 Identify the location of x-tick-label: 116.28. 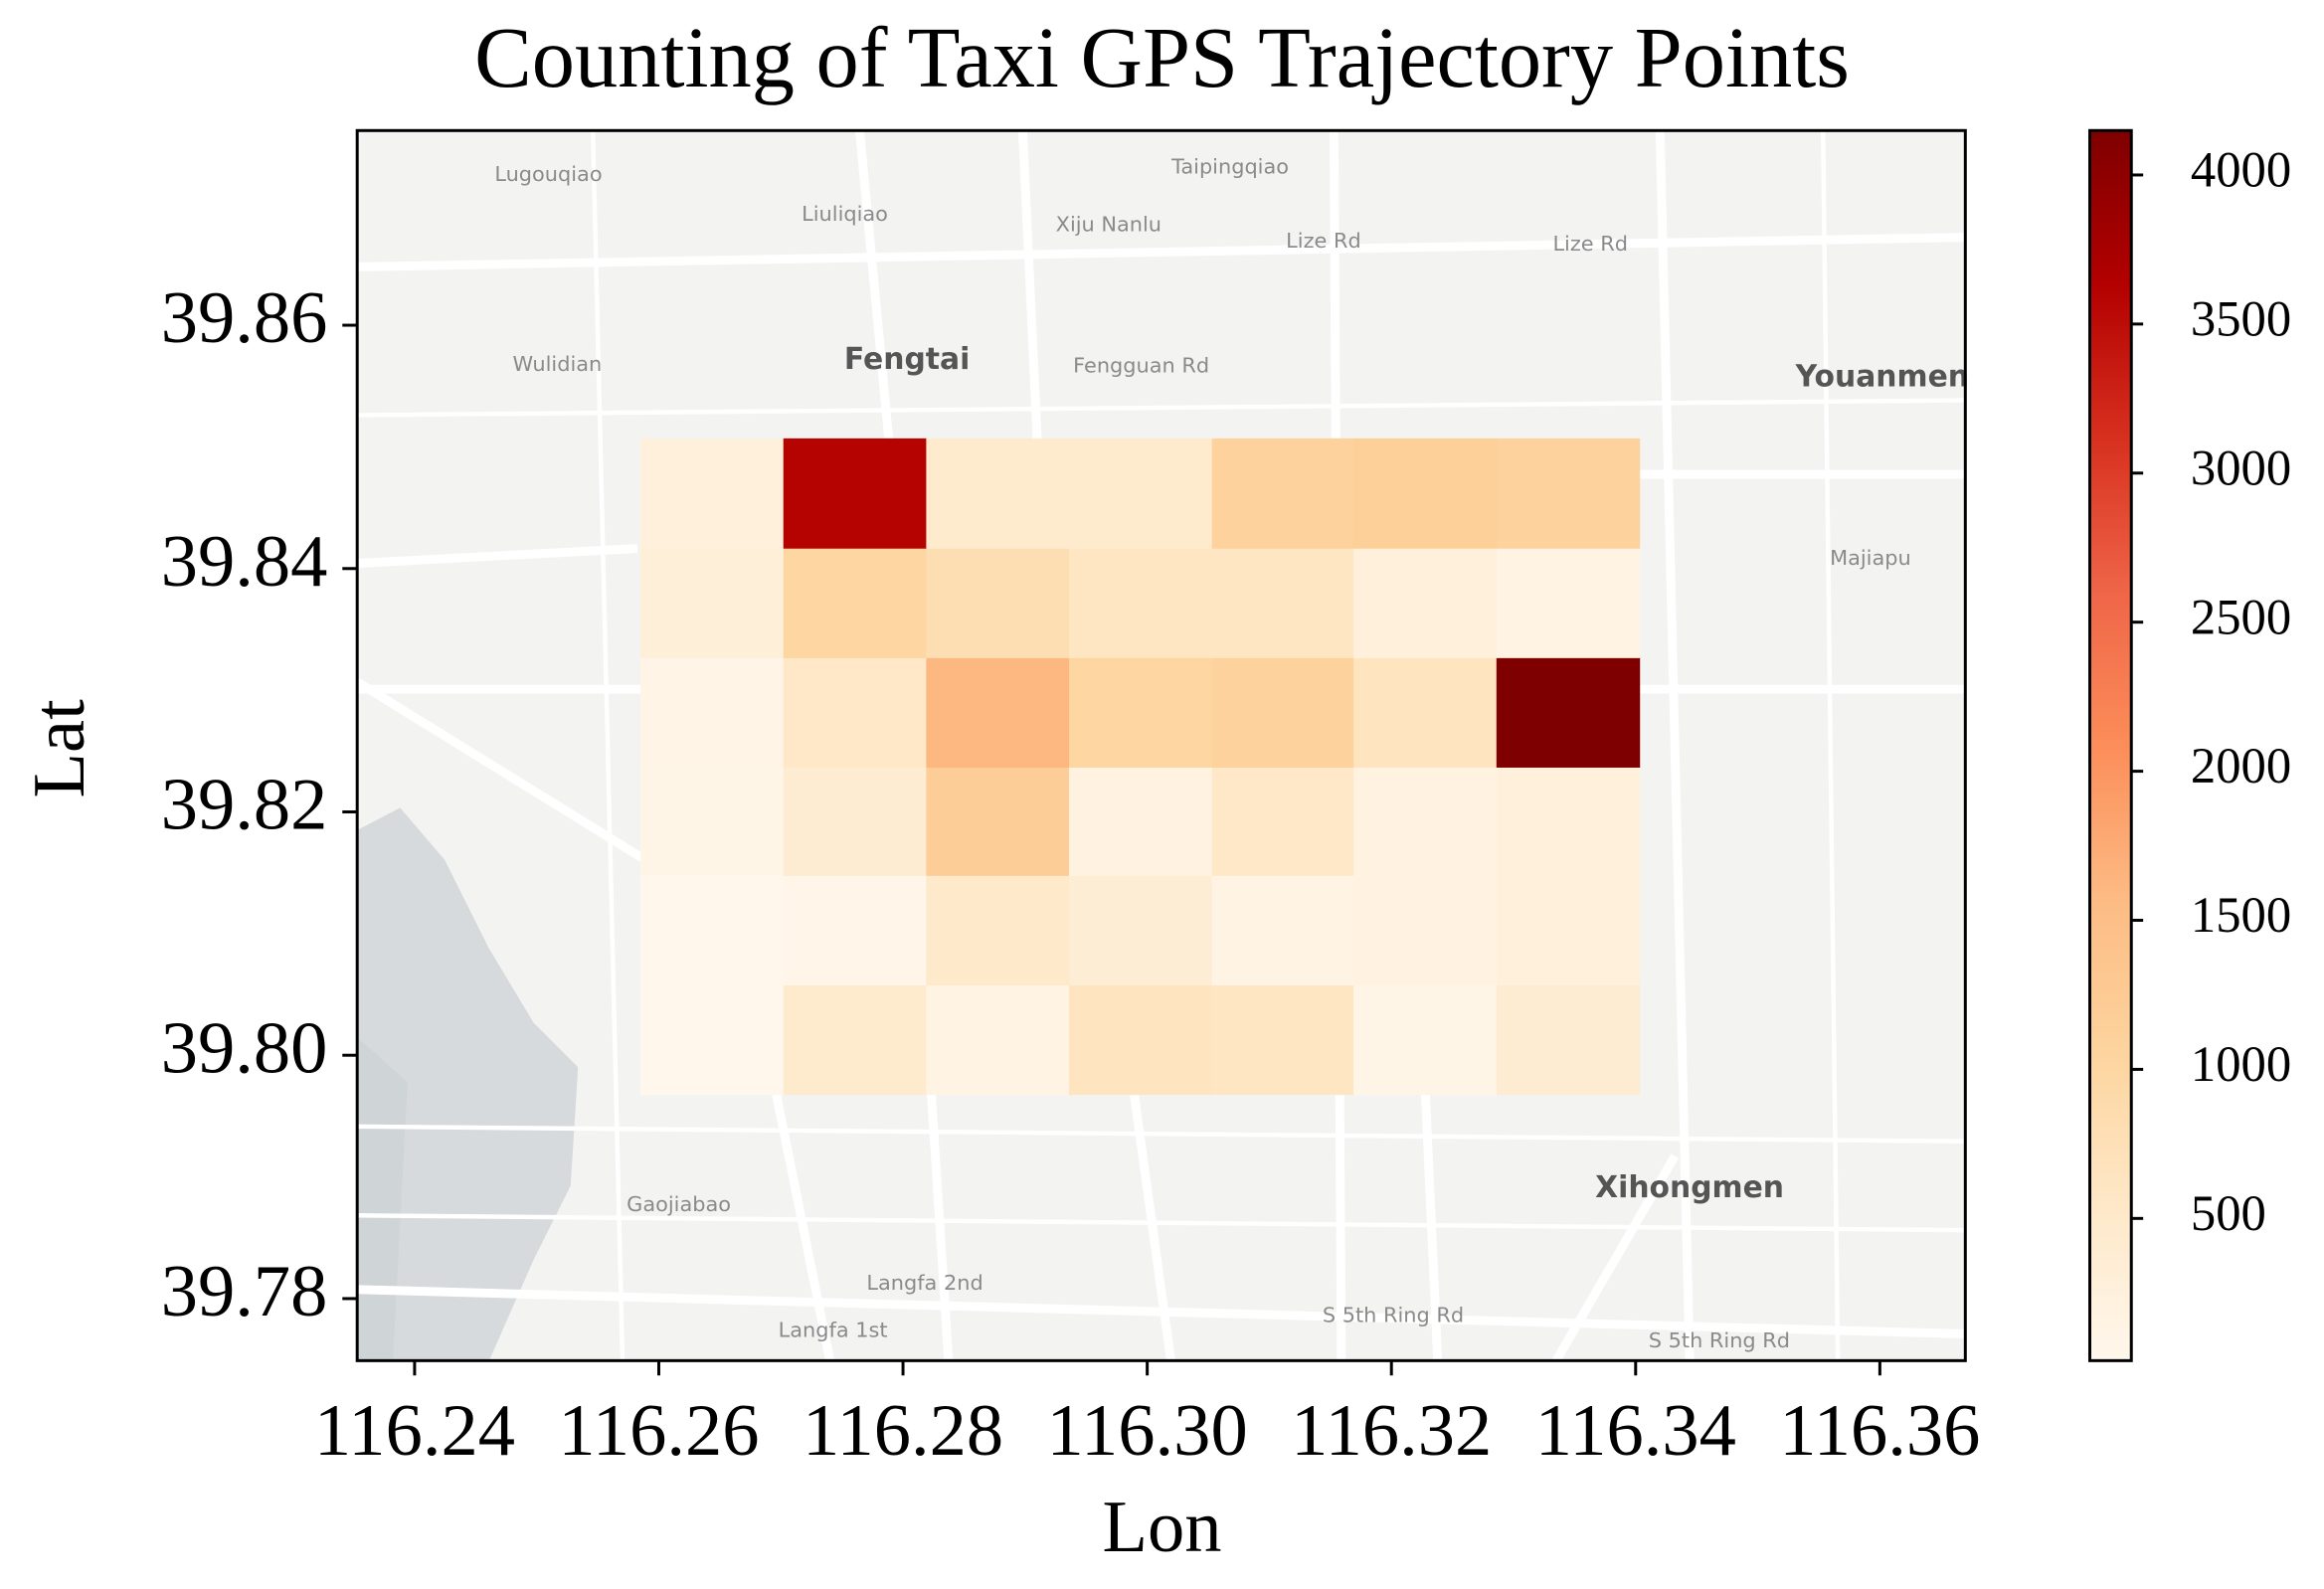
(903, 1431).